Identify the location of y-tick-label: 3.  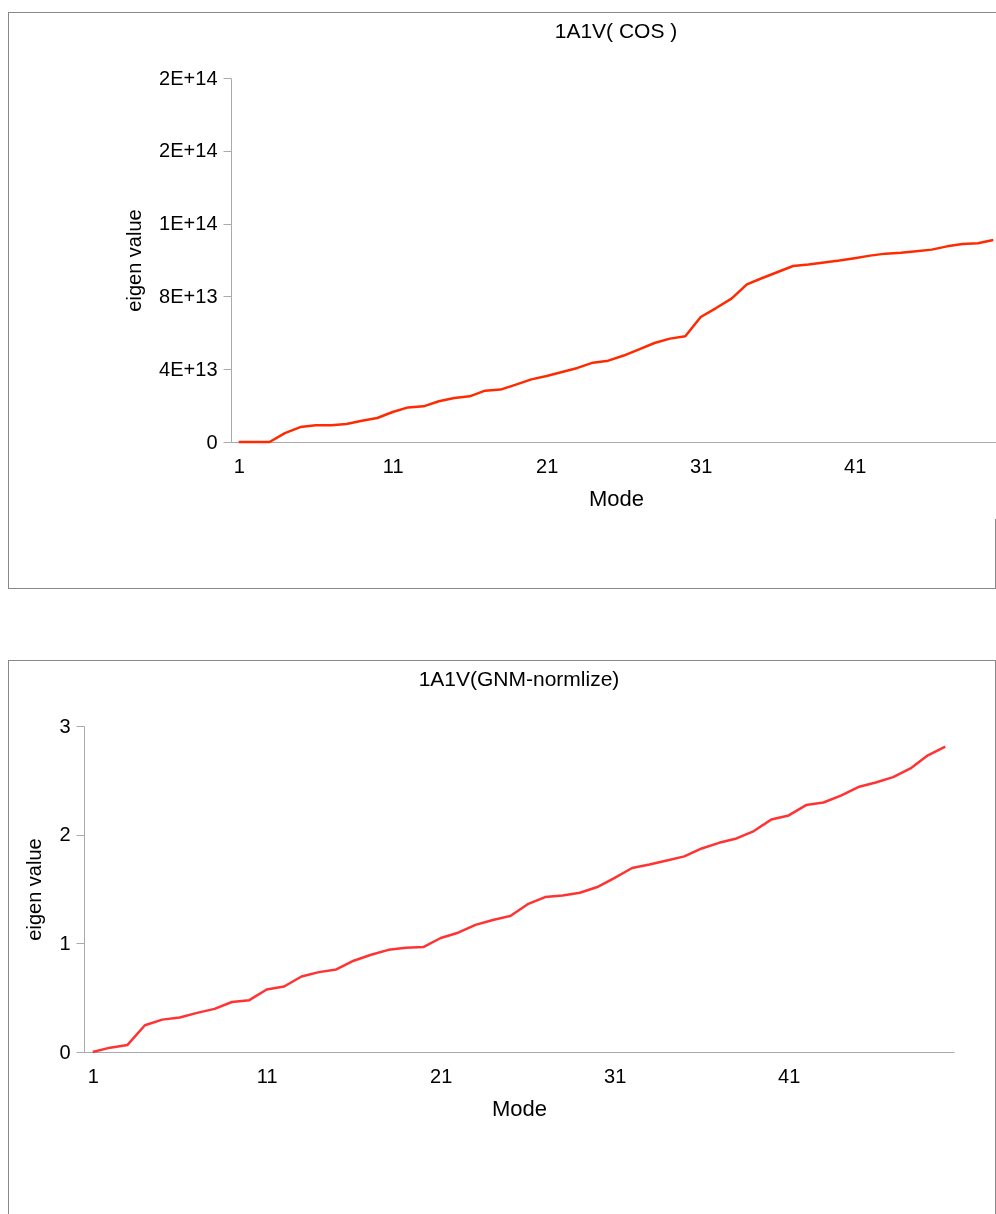
(65, 725).